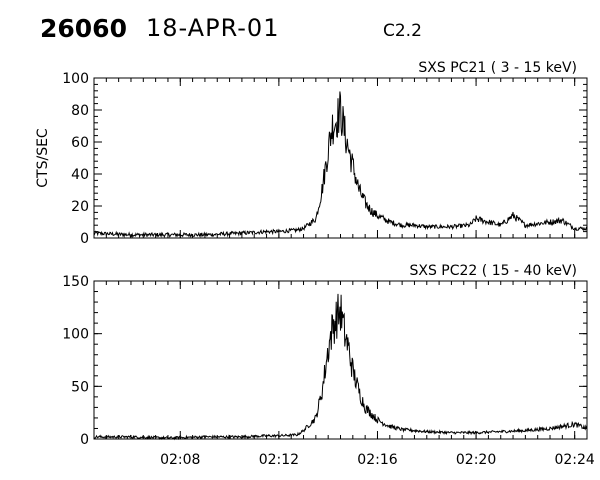 The height and width of the screenshot is (480, 600). What do you see at coordinates (497, 68) in the screenshot?
I see `panel-title: SXS PC21 ( 3 - 15 keV)` at bounding box center [497, 68].